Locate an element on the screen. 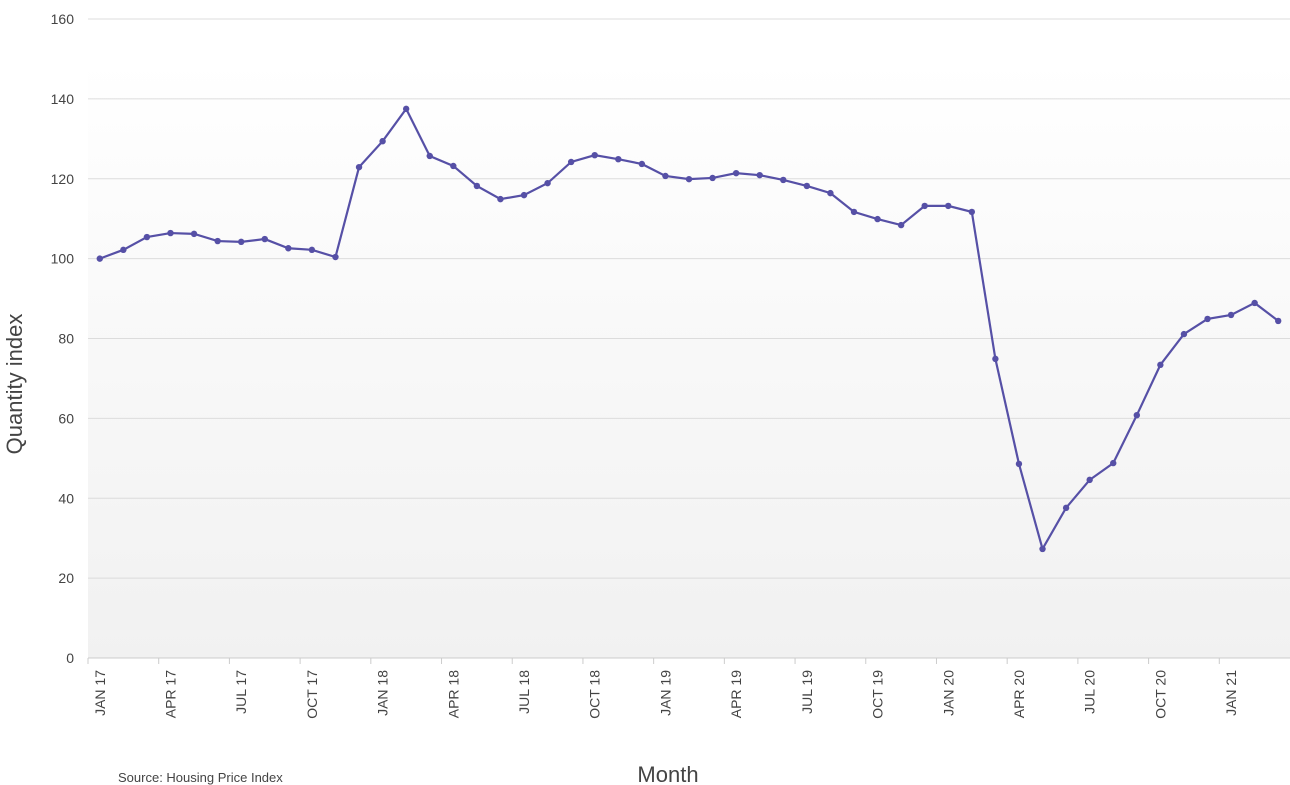 Image resolution: width=1290 pixels, height=785 pixels. y-tick-label: 120 is located at coordinates (63, 179).